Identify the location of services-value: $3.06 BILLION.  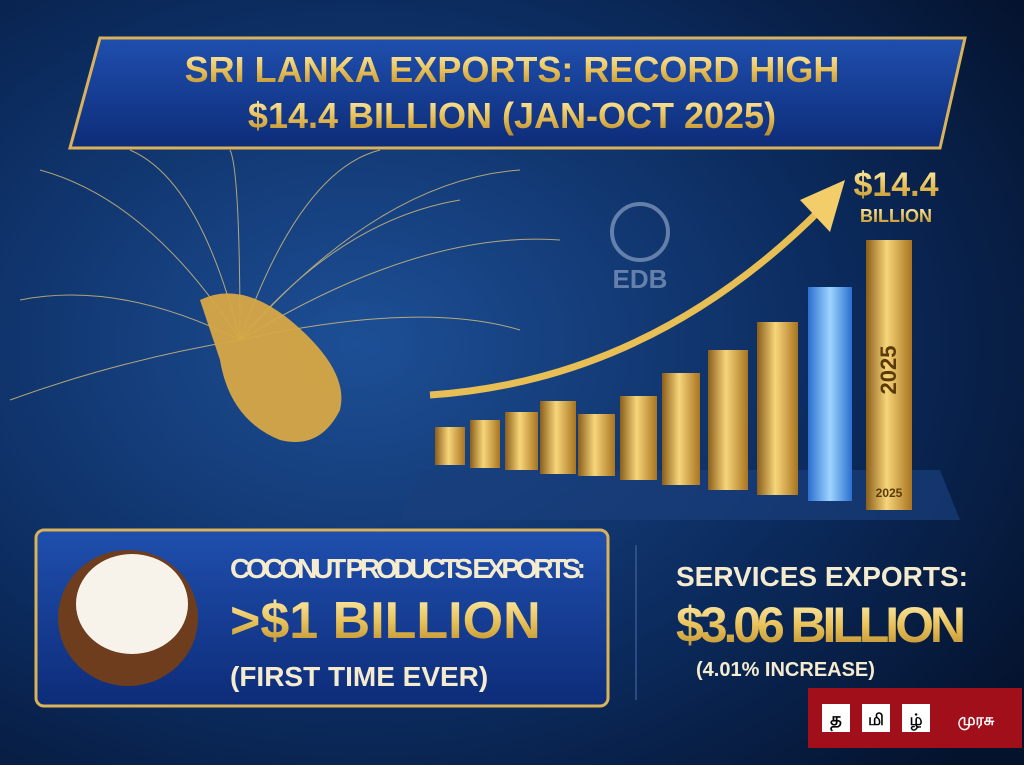
(821, 625).